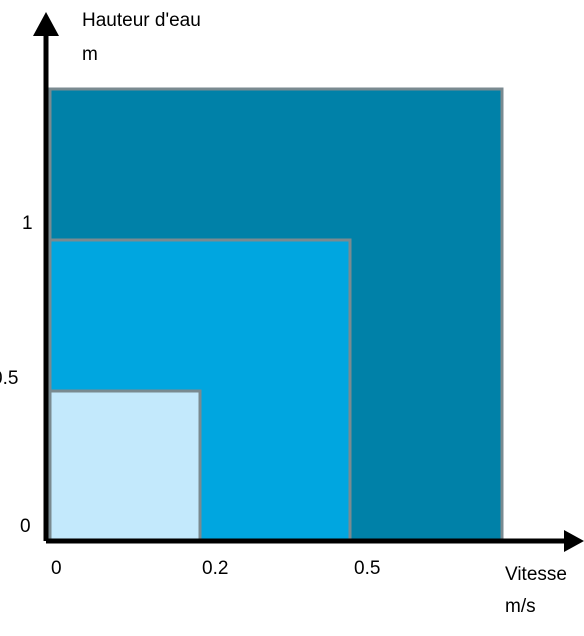 The width and height of the screenshot is (584, 636). I want to click on y-axis-unit: m, so click(90, 54).